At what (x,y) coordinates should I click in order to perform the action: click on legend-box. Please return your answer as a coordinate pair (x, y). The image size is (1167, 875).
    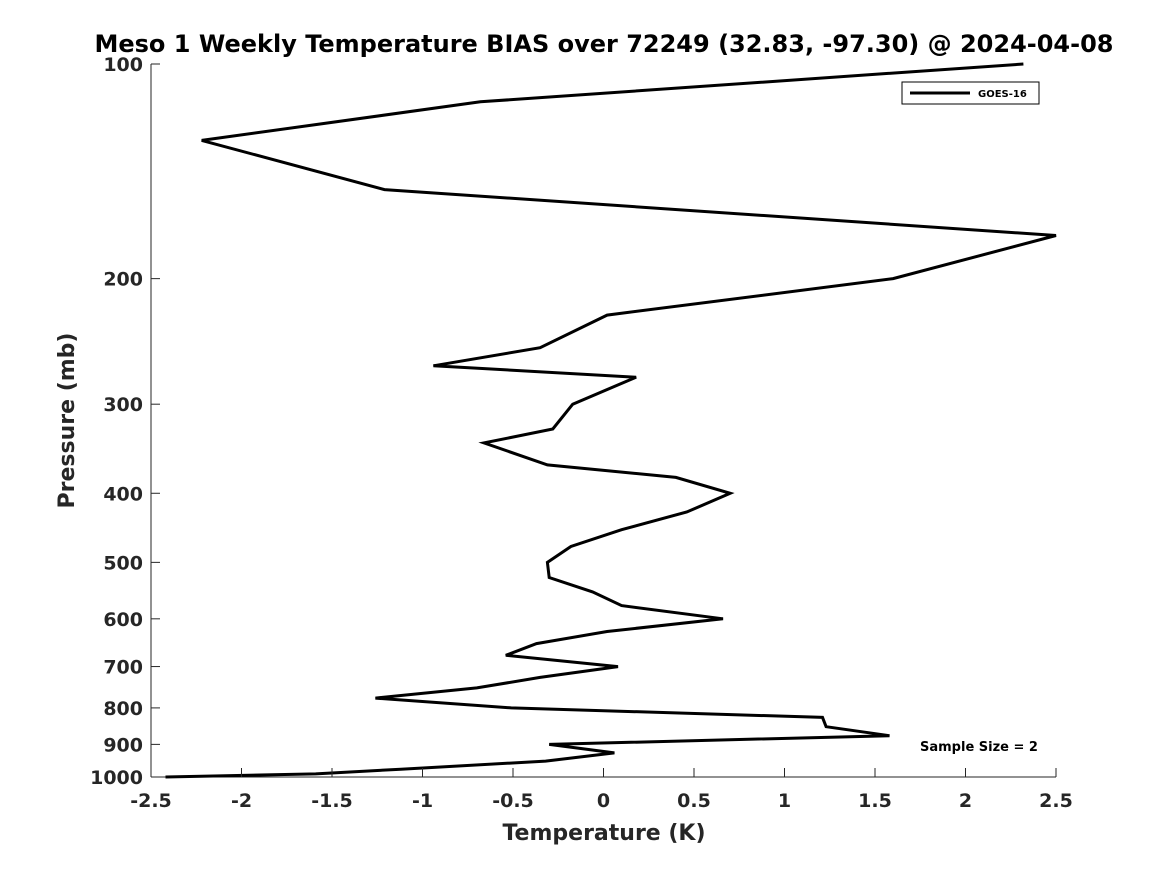
    Looking at the image, I should click on (970, 93).